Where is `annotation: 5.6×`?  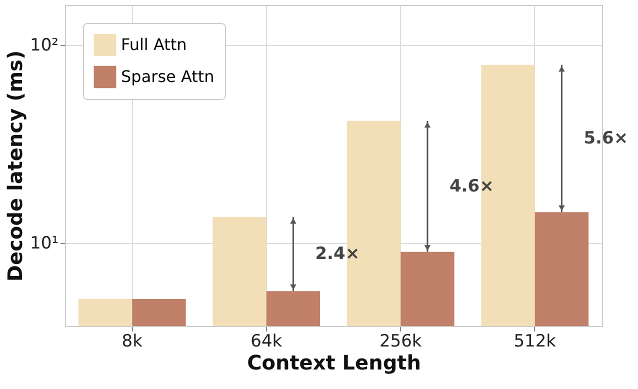 annotation: 5.6× is located at coordinates (606, 138).